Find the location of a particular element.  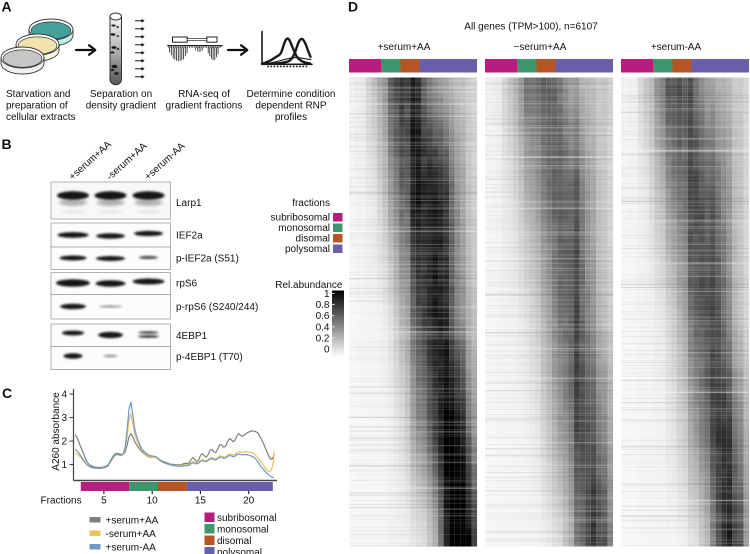

svg-text: Determine condition is located at coordinates (291, 94).